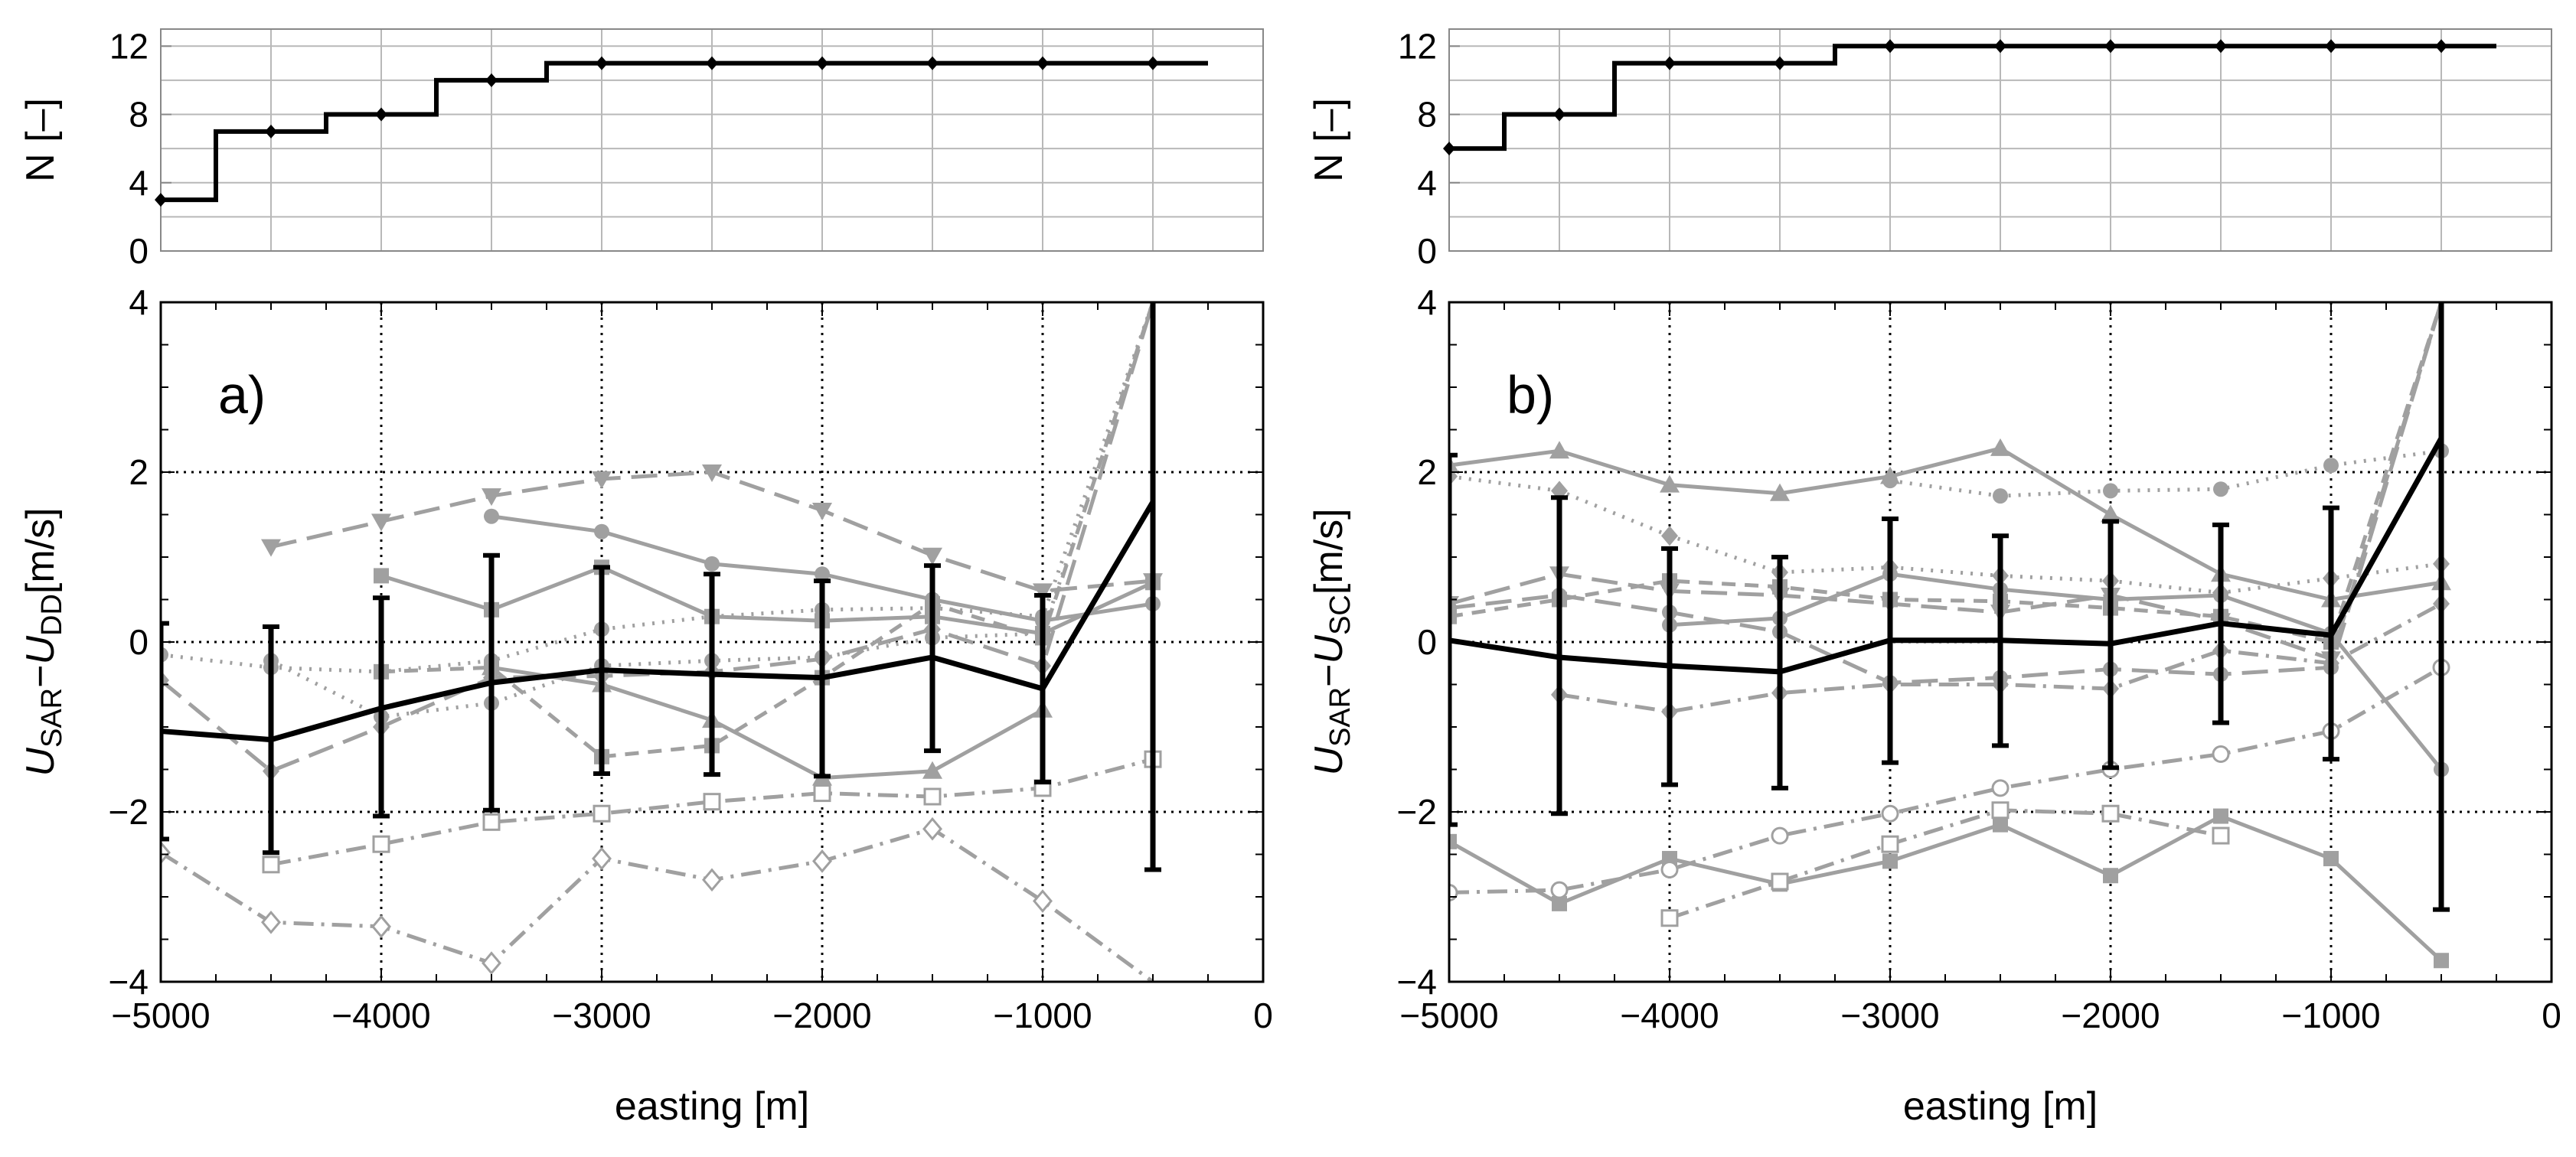 The image size is (2576, 1157). I want to click on yaxis-title: USAR−UDD[m/s], so click(43, 641).